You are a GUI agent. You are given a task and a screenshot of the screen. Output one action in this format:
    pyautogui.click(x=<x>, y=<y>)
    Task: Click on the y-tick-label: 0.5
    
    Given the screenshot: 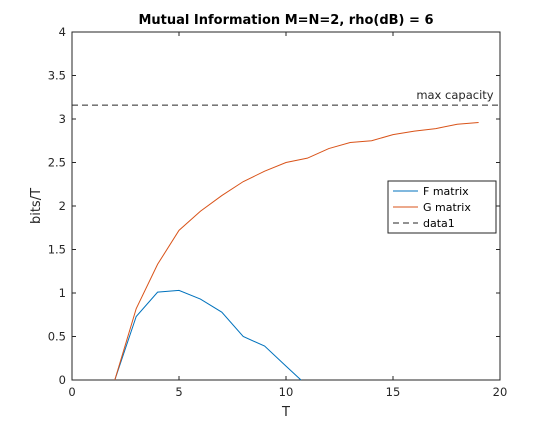 What is the action you would take?
    pyautogui.click(x=57, y=337)
    